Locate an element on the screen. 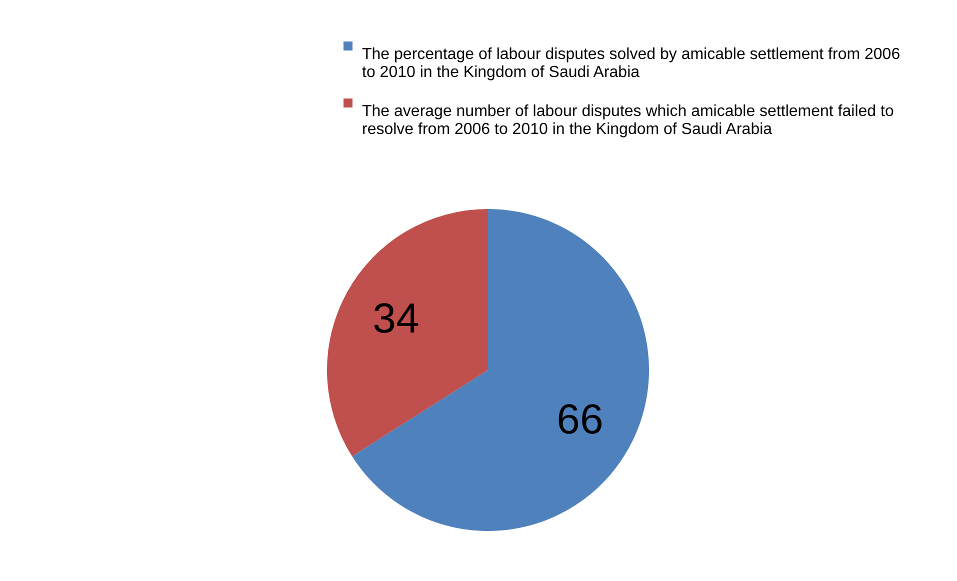  pie-slice is located at coordinates (407, 332).